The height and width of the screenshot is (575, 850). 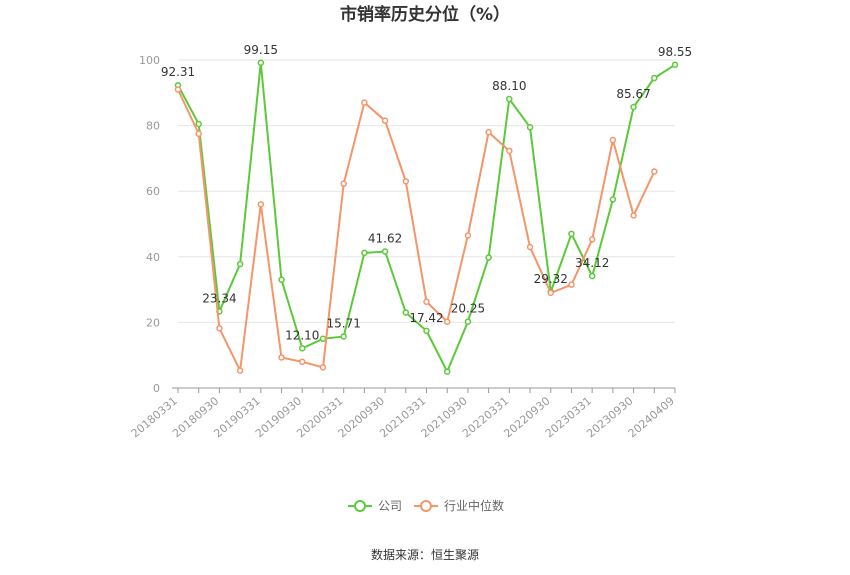 What do you see at coordinates (651, 417) in the screenshot?
I see `x-tick-label: 20240409` at bounding box center [651, 417].